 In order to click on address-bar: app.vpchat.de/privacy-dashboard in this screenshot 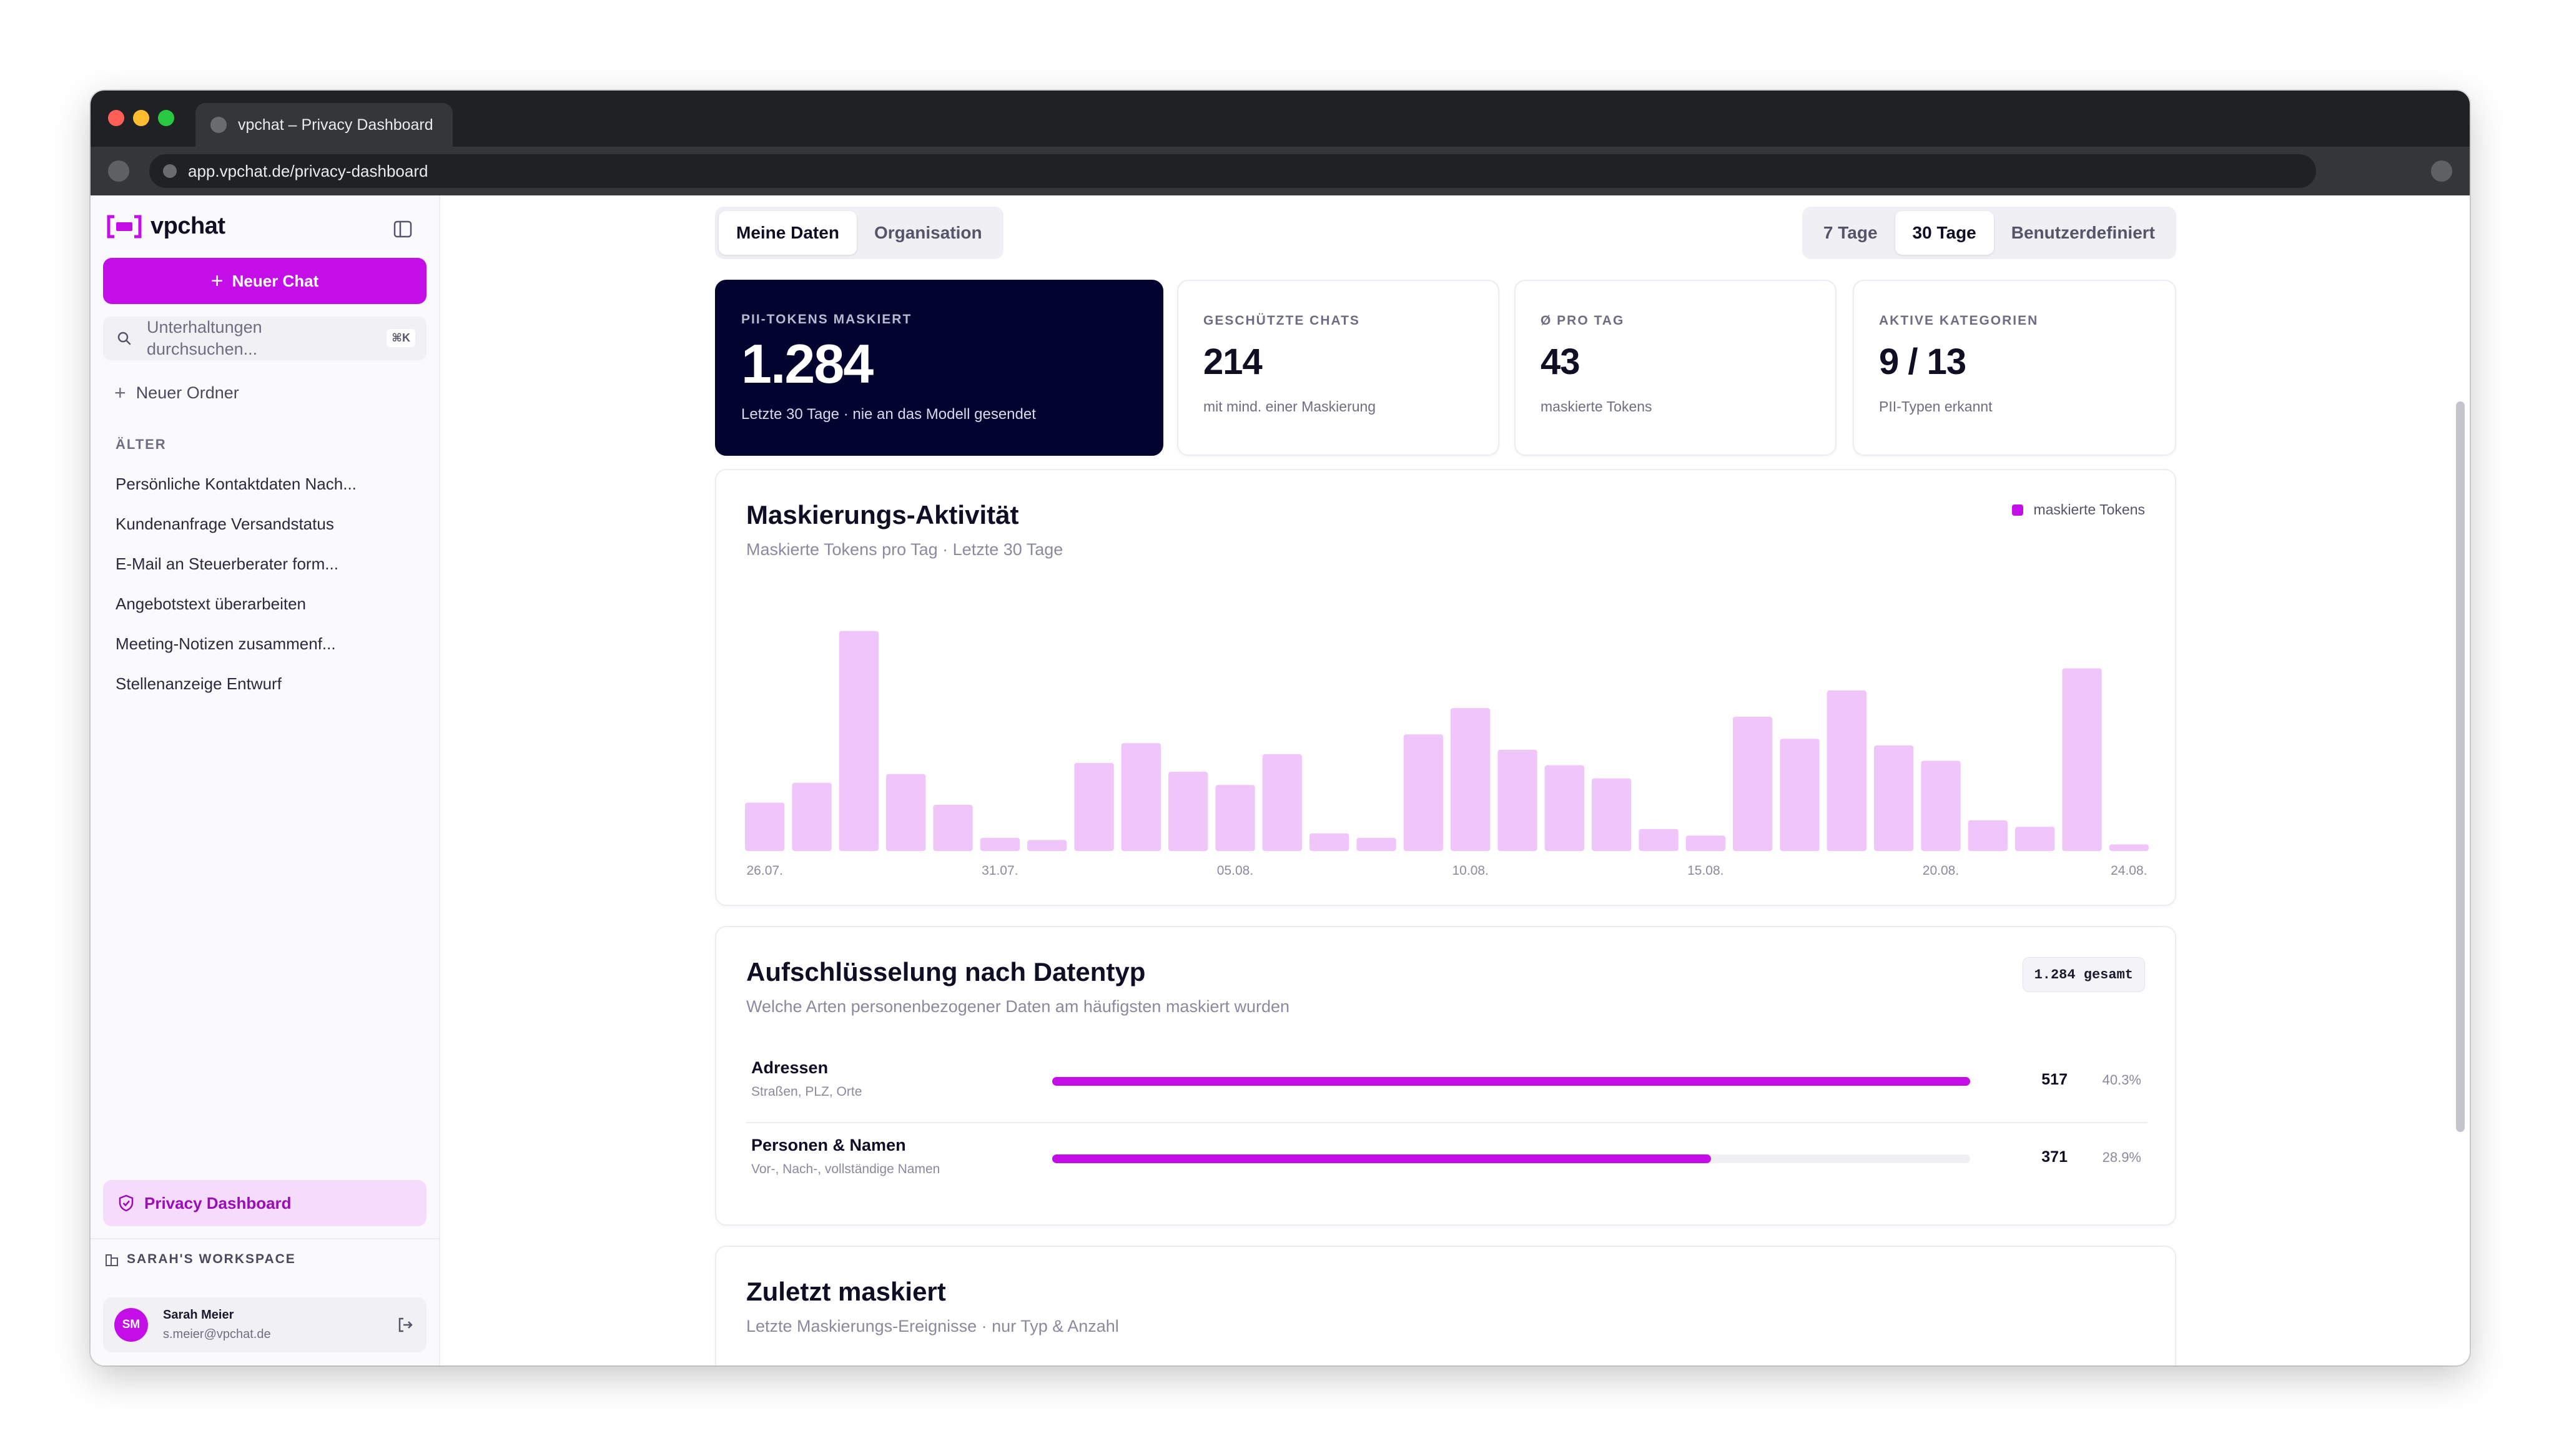, I will do `click(1280, 171)`.